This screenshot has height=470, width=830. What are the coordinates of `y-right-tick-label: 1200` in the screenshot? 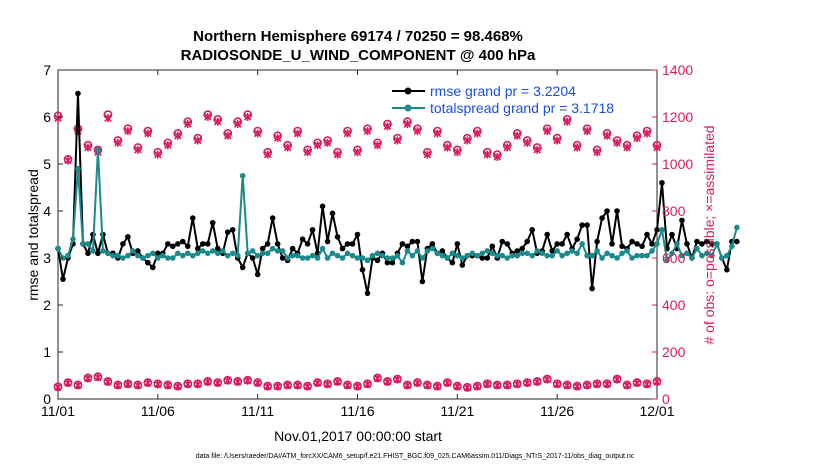 It's located at (677, 117).